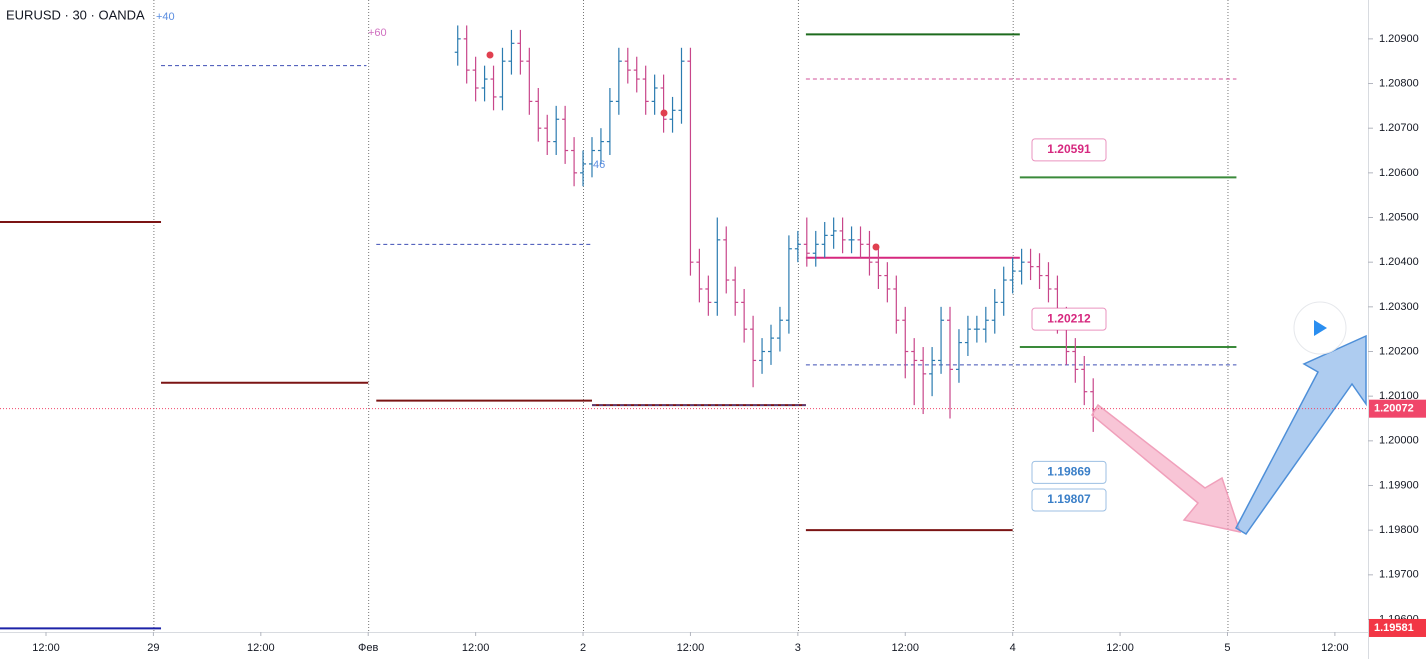 Image resolution: width=1426 pixels, height=659 pixels. What do you see at coordinates (1399, 262) in the screenshot?
I see `y-tick-label: 1.20400` at bounding box center [1399, 262].